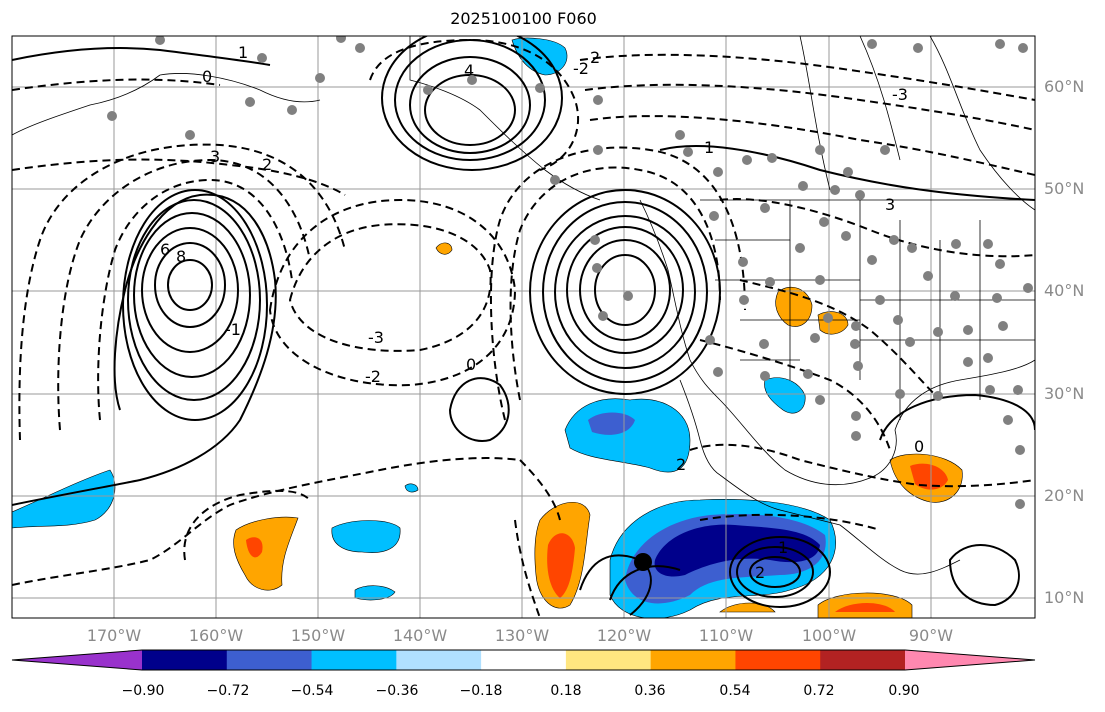 The width and height of the screenshot is (1105, 712). Describe the element at coordinates (444, 248) in the screenshot. I see `shade-orange-tiny` at that location.